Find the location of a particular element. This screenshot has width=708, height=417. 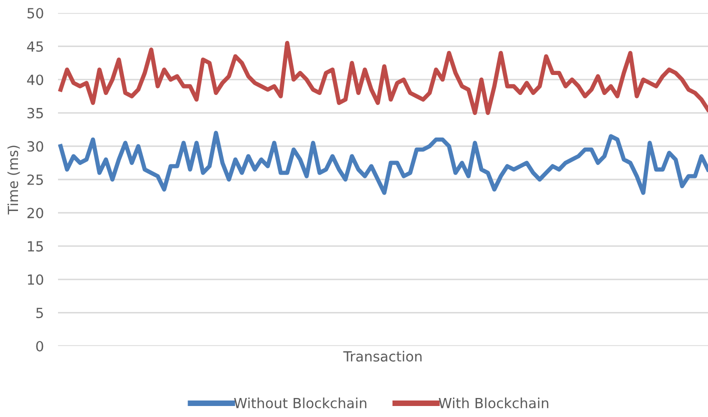

y-tick-label: 0 is located at coordinates (40, 346).